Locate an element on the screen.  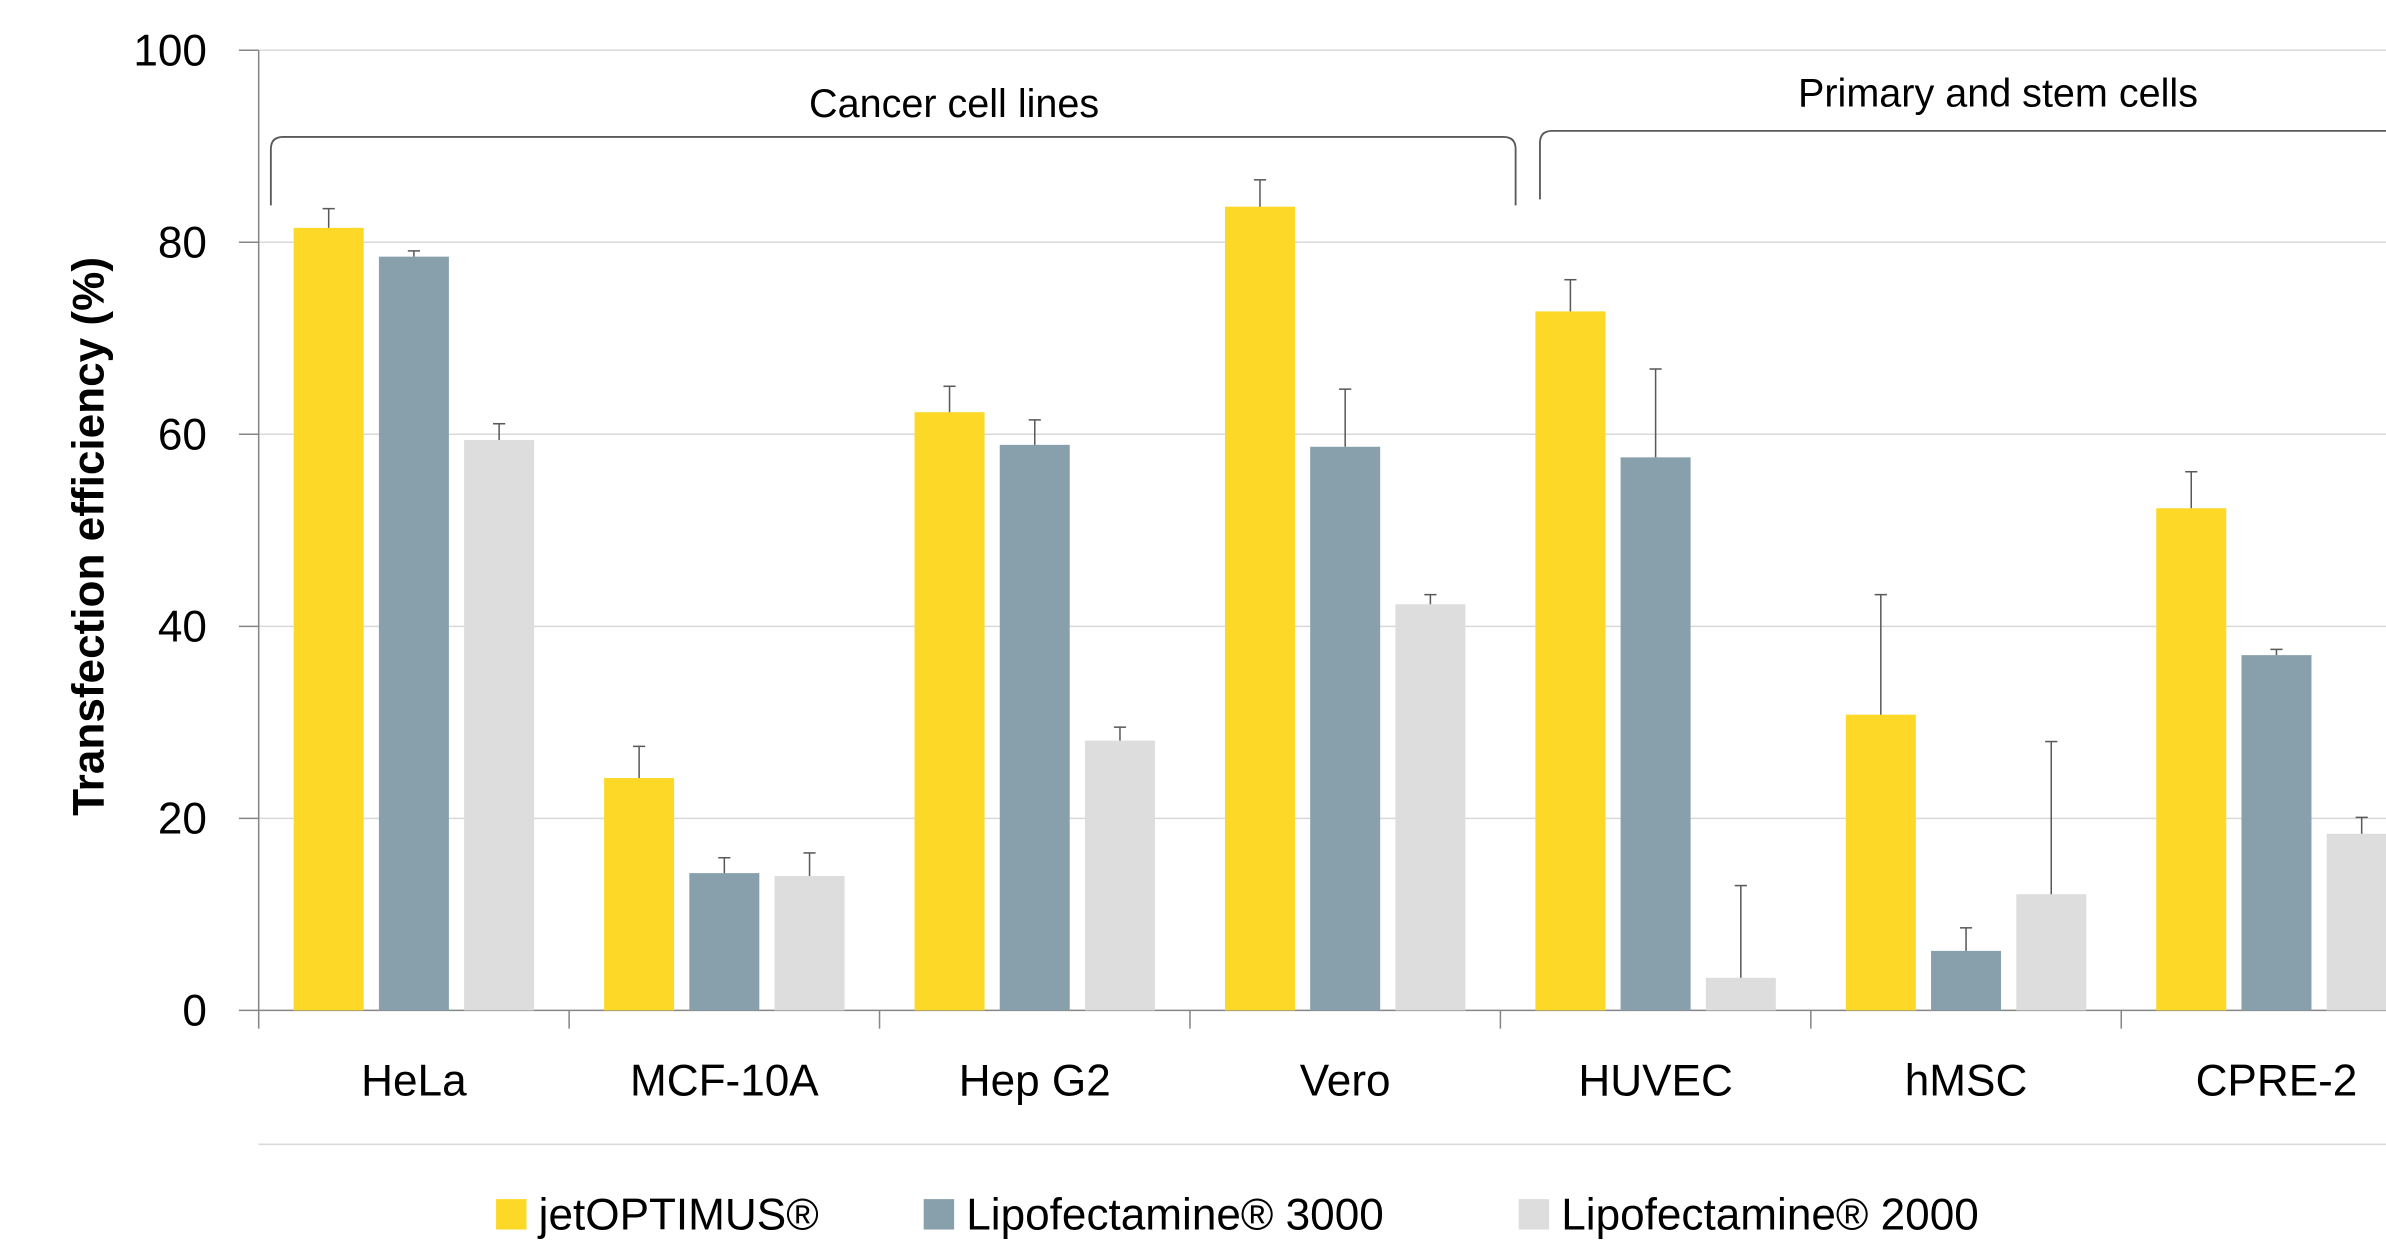
group-label: Primary and stem cells is located at coordinates (1998, 94).